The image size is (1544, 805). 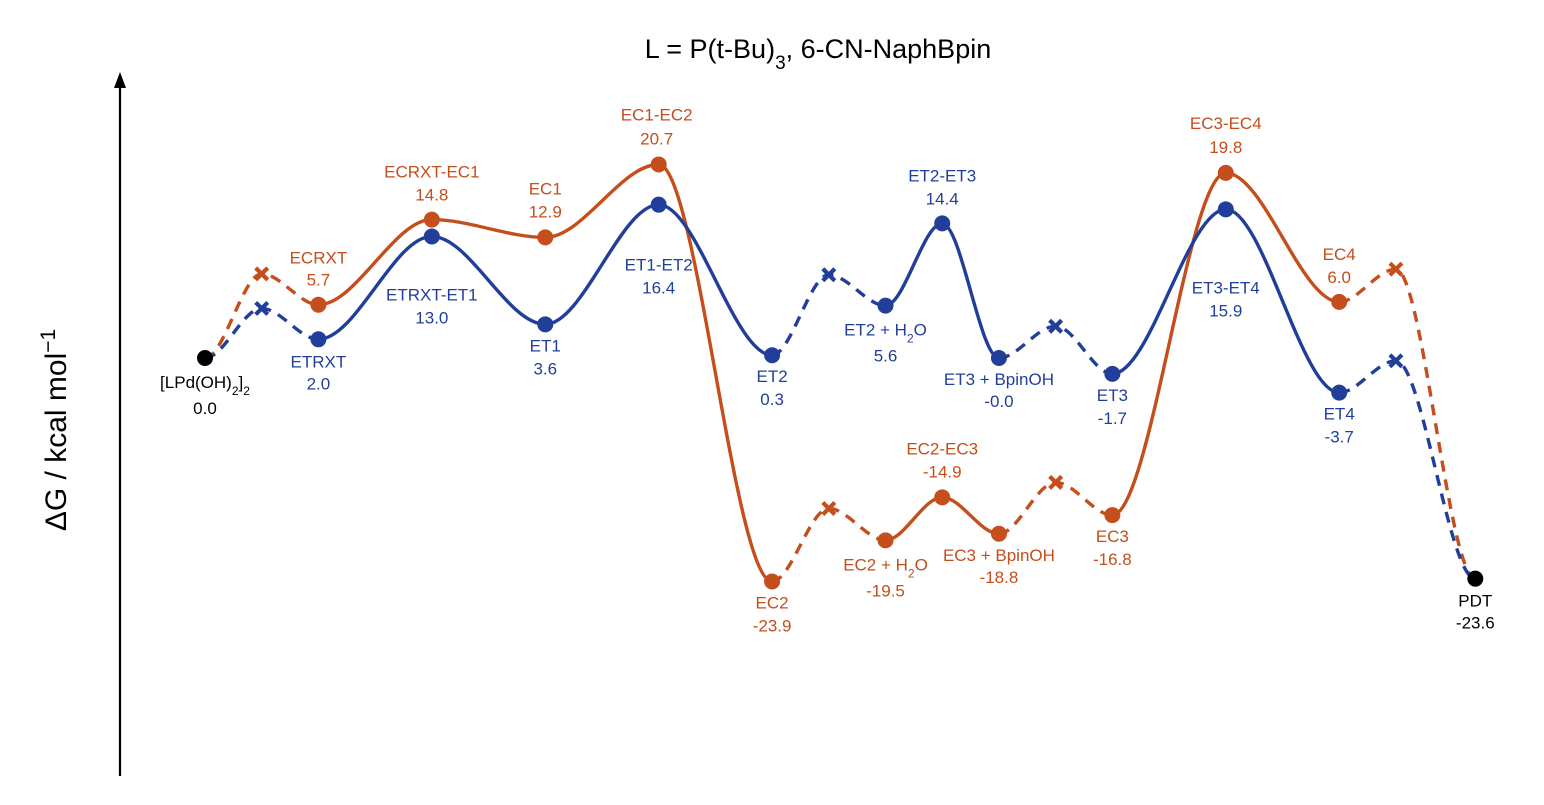 What do you see at coordinates (318, 339) in the screenshot?
I see `et-point-etrxt` at bounding box center [318, 339].